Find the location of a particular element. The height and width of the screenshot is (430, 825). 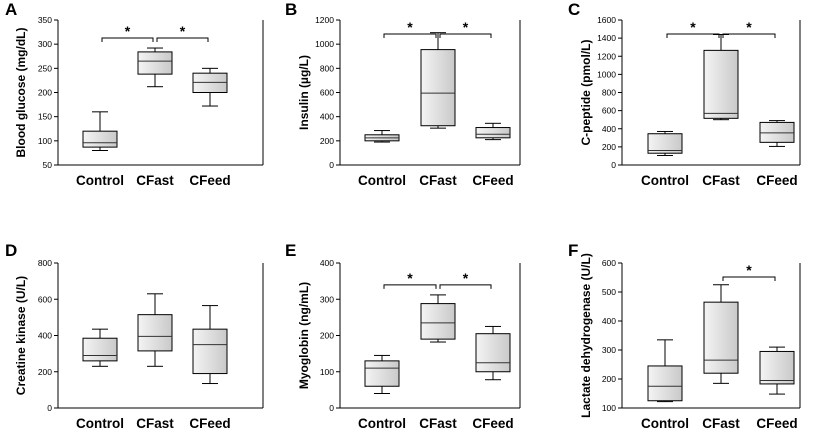

panel-e-x-label-cfeed: CFeed is located at coordinates (492, 423).